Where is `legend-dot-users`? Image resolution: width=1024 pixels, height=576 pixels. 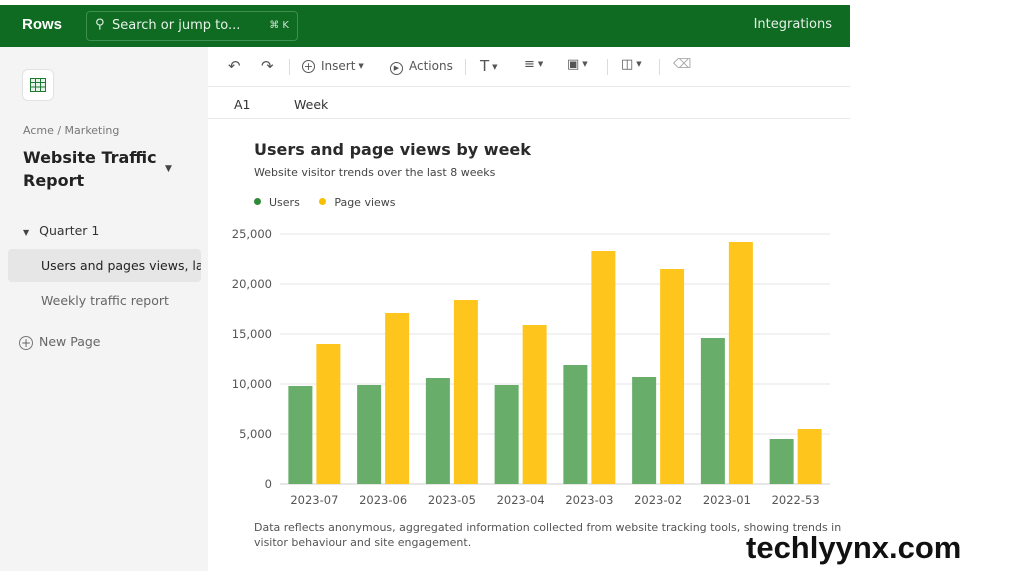 legend-dot-users is located at coordinates (257, 201).